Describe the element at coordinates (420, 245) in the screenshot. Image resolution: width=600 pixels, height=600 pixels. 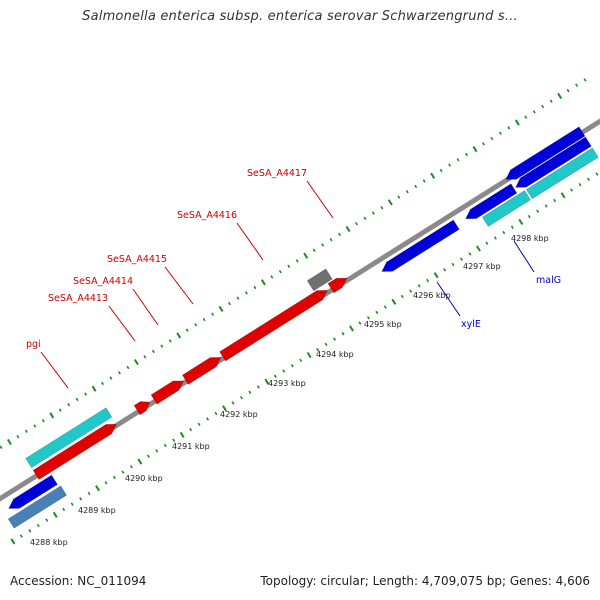
I see `xyle-gene-arrow` at that location.